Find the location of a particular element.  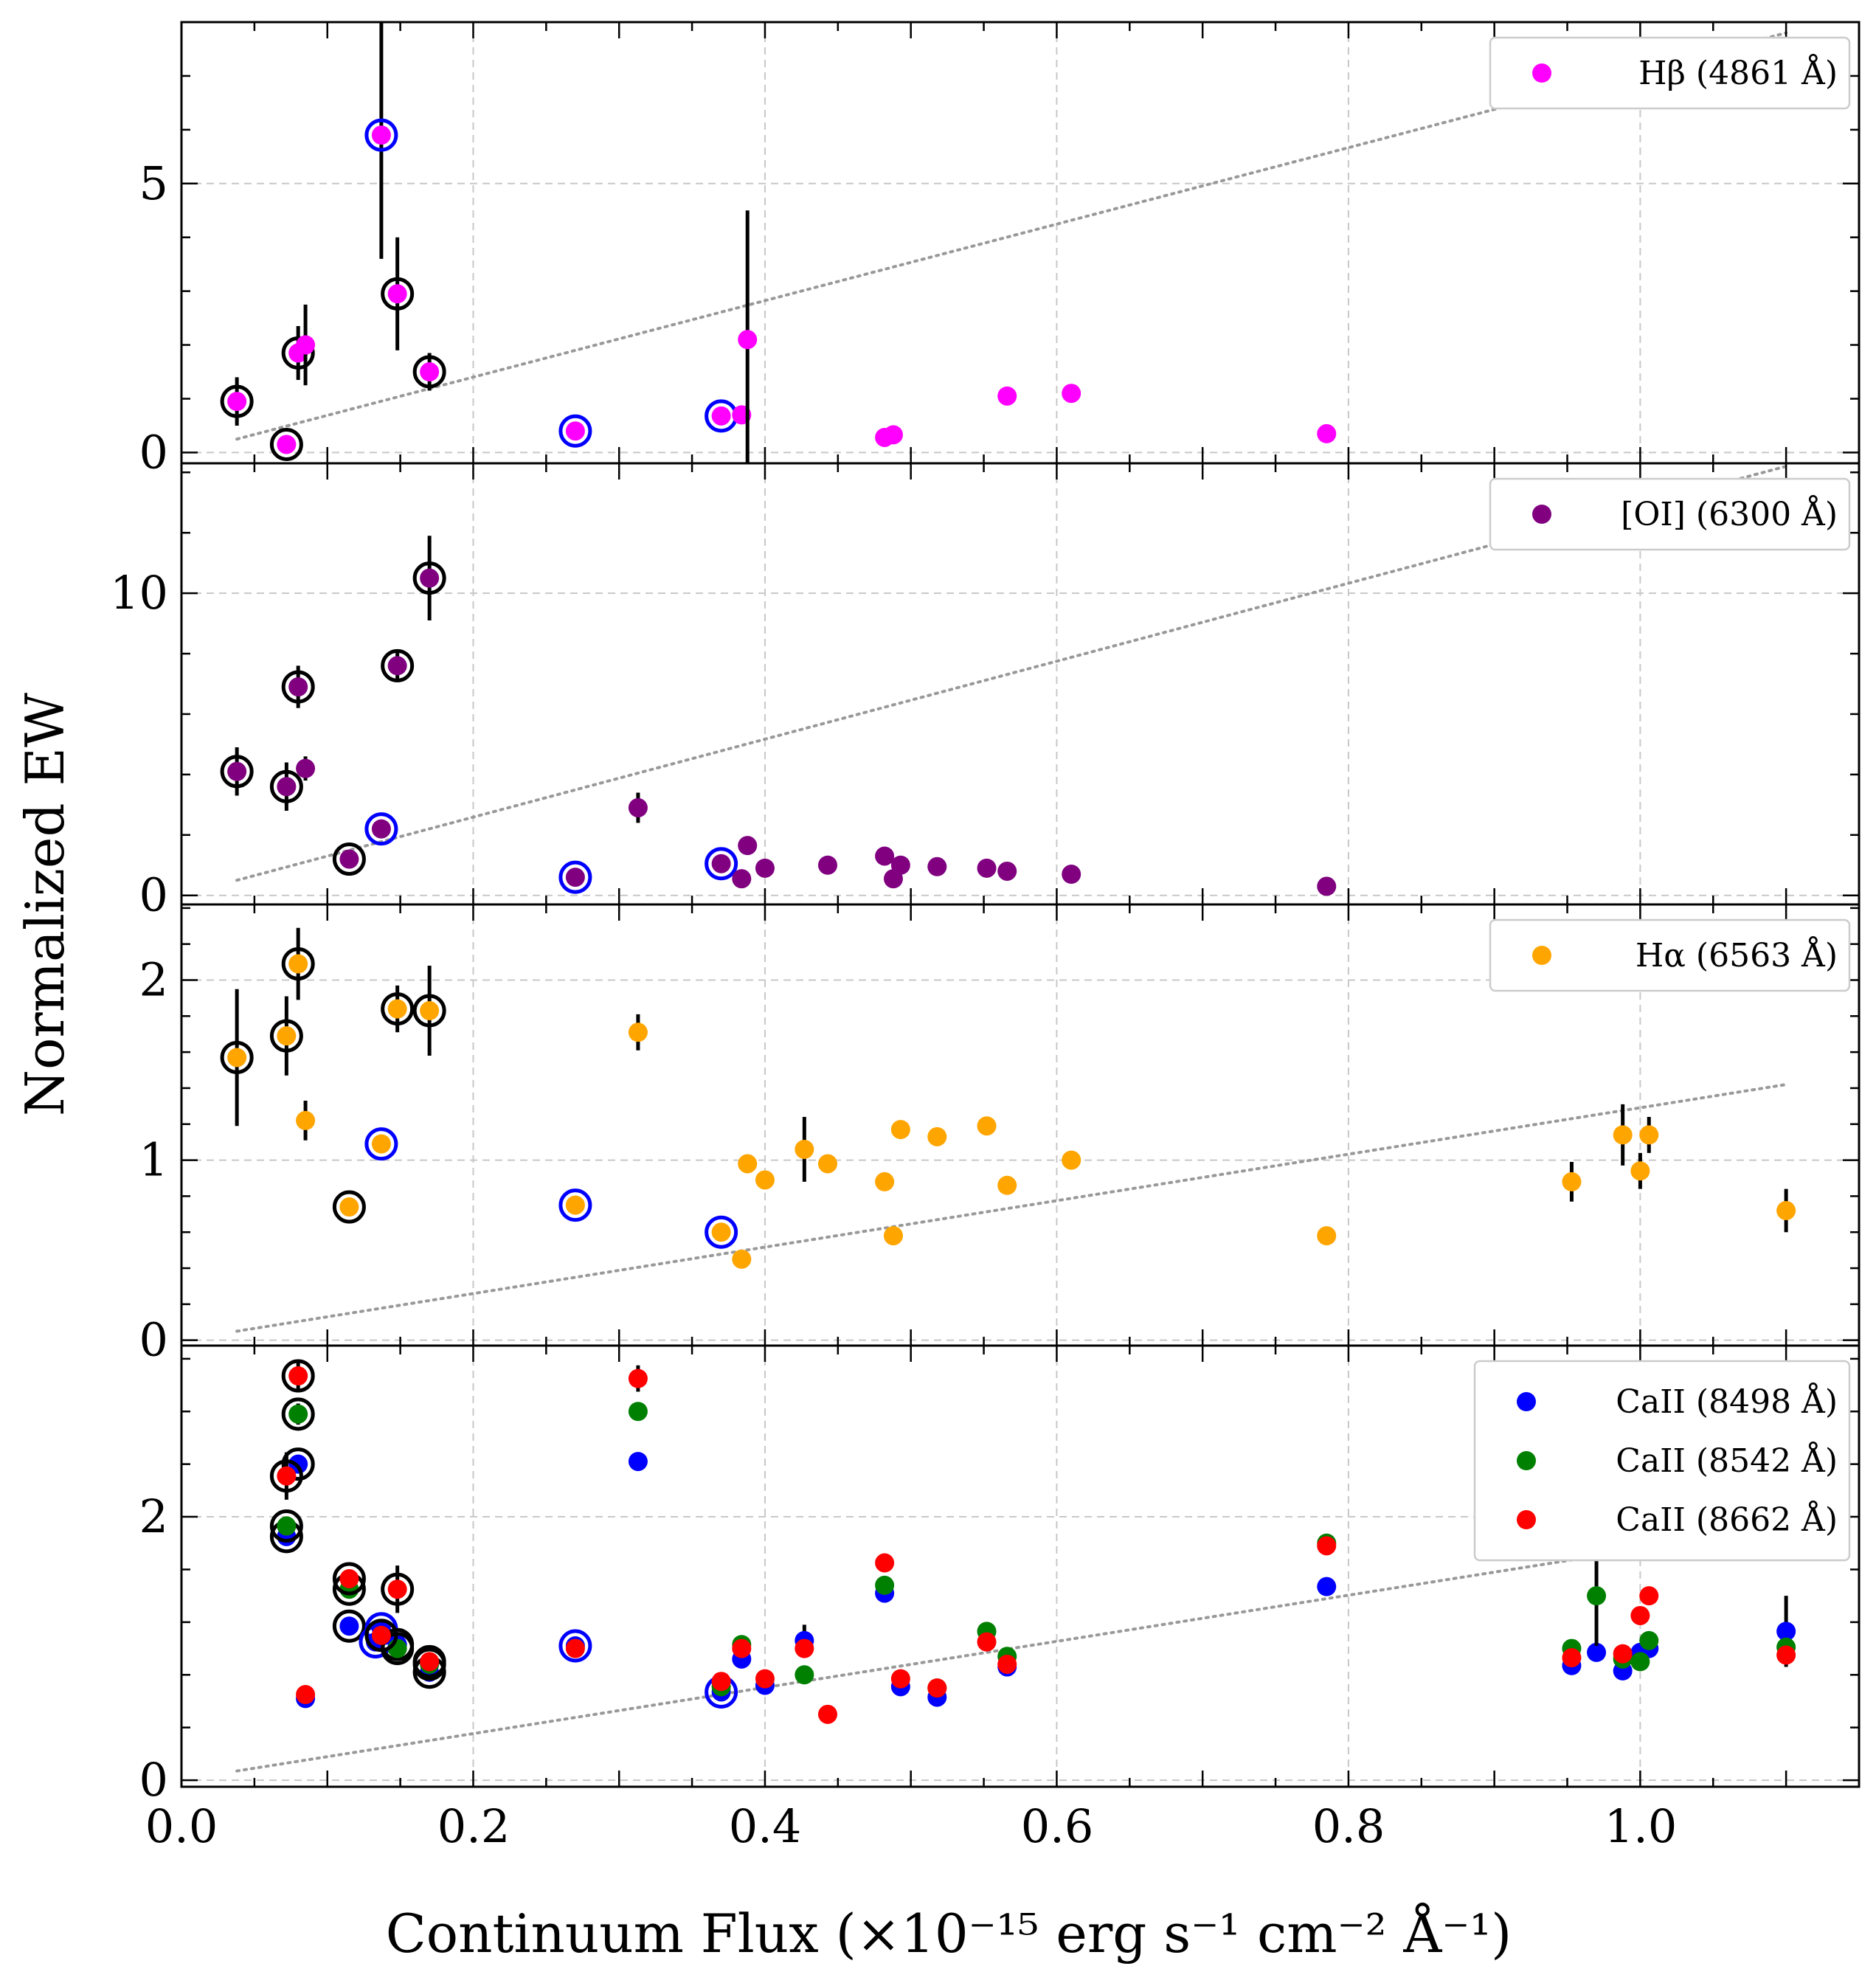

y-tick-label: 2 is located at coordinates (153, 1516).